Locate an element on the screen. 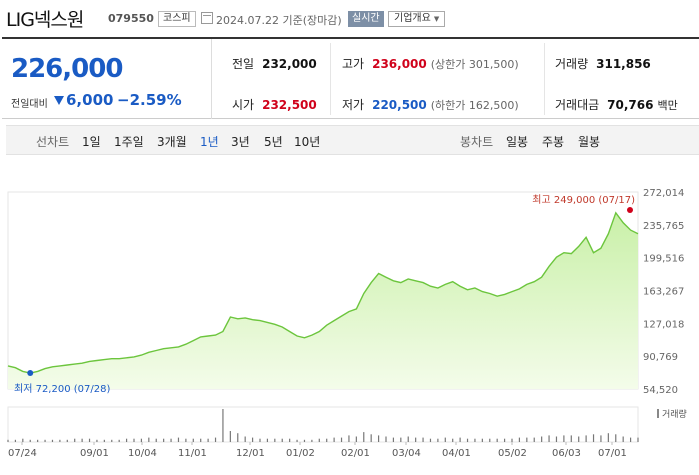 The width and height of the screenshot is (699, 475). low-value: 220,500 is located at coordinates (399, 105).